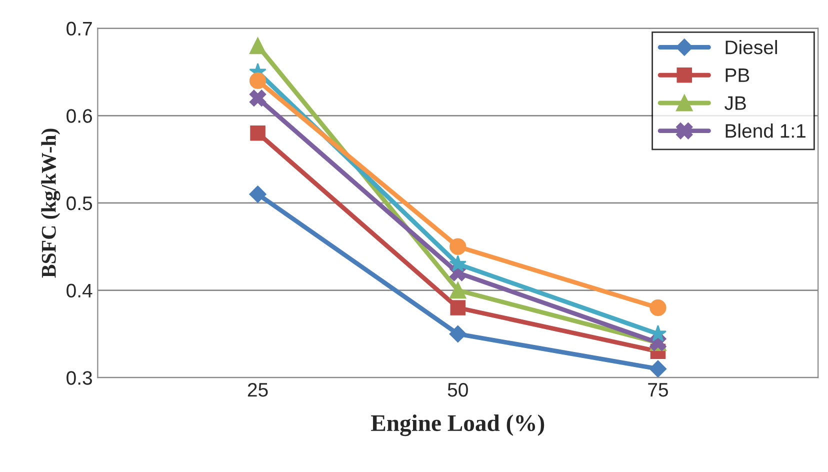 This screenshot has width=828, height=472. Describe the element at coordinates (738, 75) in the screenshot. I see `legend-label: PB` at that location.